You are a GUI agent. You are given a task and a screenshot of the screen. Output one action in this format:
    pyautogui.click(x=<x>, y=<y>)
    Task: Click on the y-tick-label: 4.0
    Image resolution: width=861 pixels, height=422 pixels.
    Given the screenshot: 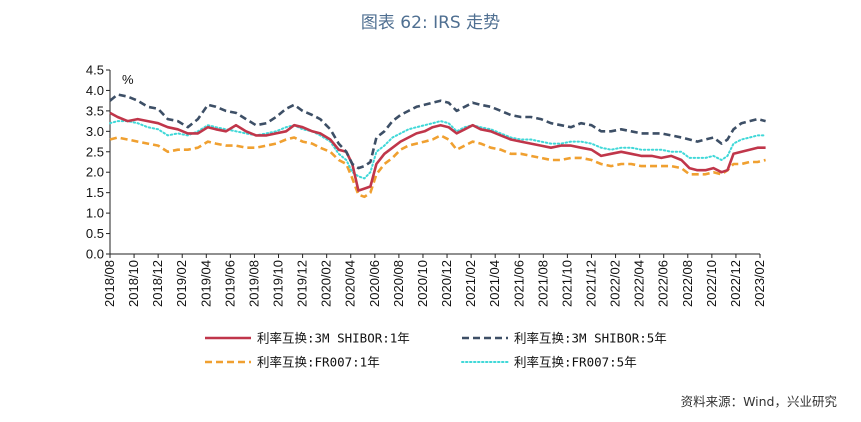 What is the action you would take?
    pyautogui.click(x=95, y=90)
    